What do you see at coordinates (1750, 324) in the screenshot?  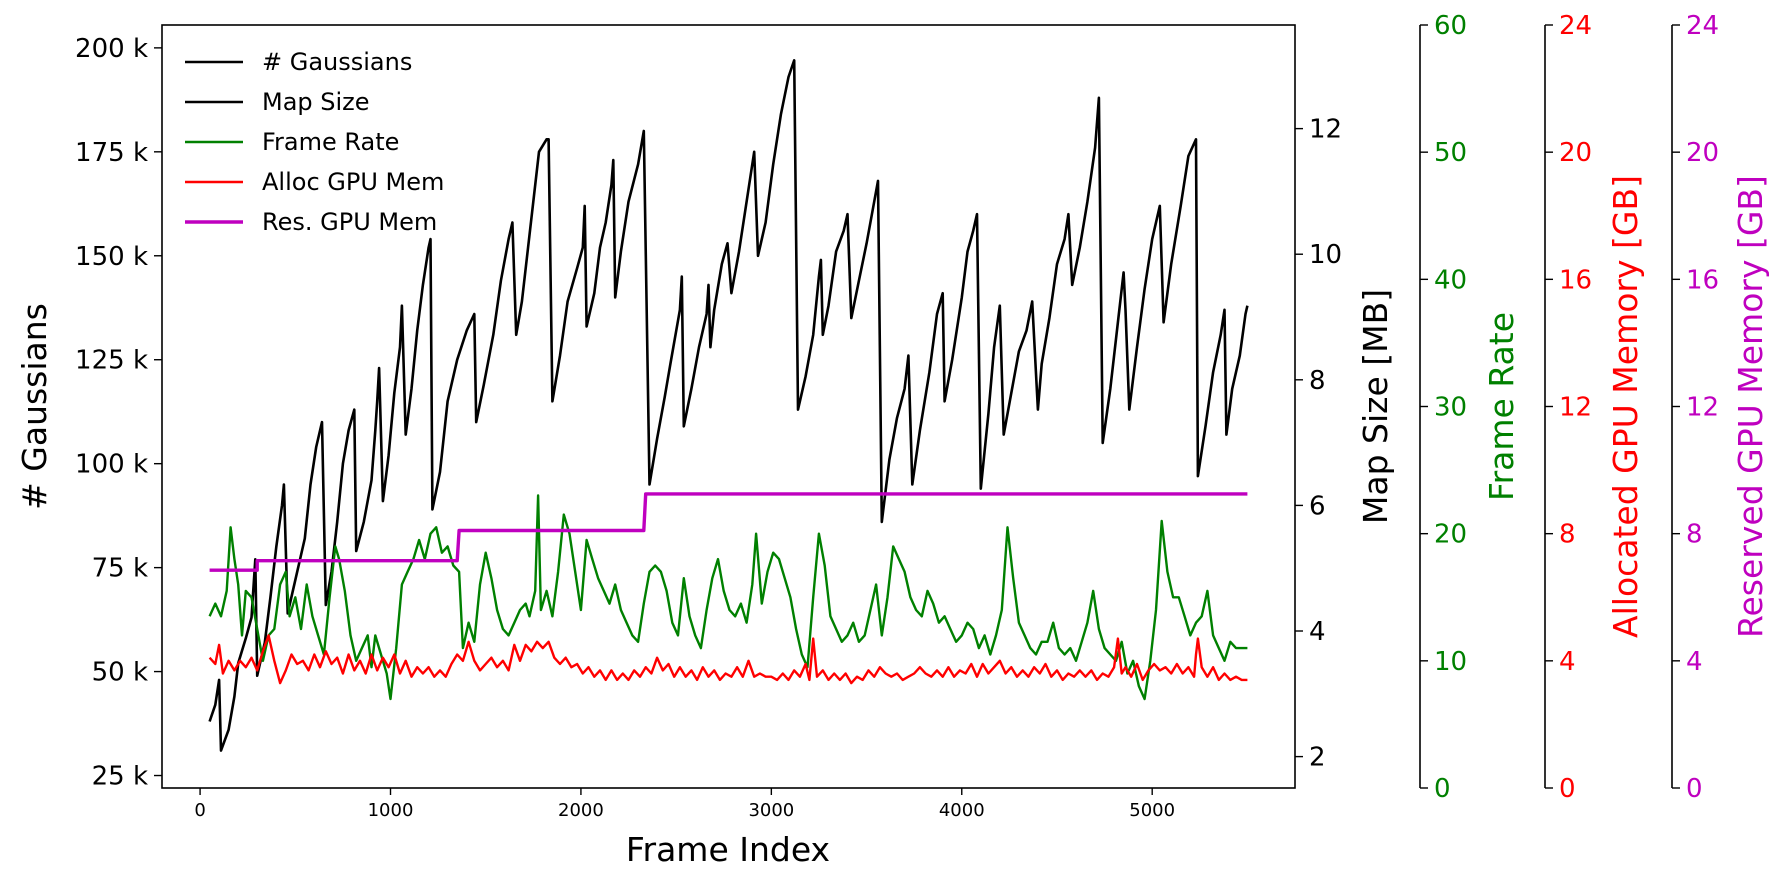 I see `res-gpu-axis-label-main: GPU Memory [GB]` at bounding box center [1750, 324].